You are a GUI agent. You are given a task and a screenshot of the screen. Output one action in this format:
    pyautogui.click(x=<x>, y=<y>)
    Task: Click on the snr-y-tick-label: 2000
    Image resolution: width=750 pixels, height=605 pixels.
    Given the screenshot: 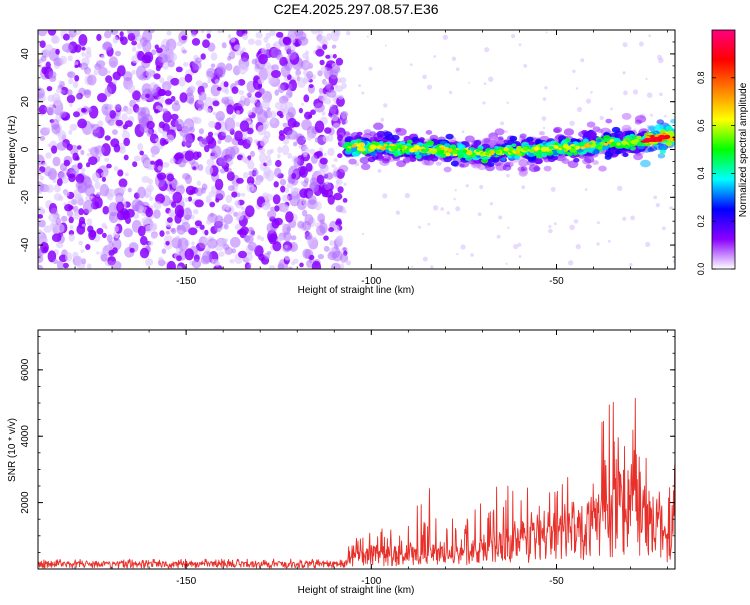 What is the action you would take?
    pyautogui.click(x=25, y=502)
    